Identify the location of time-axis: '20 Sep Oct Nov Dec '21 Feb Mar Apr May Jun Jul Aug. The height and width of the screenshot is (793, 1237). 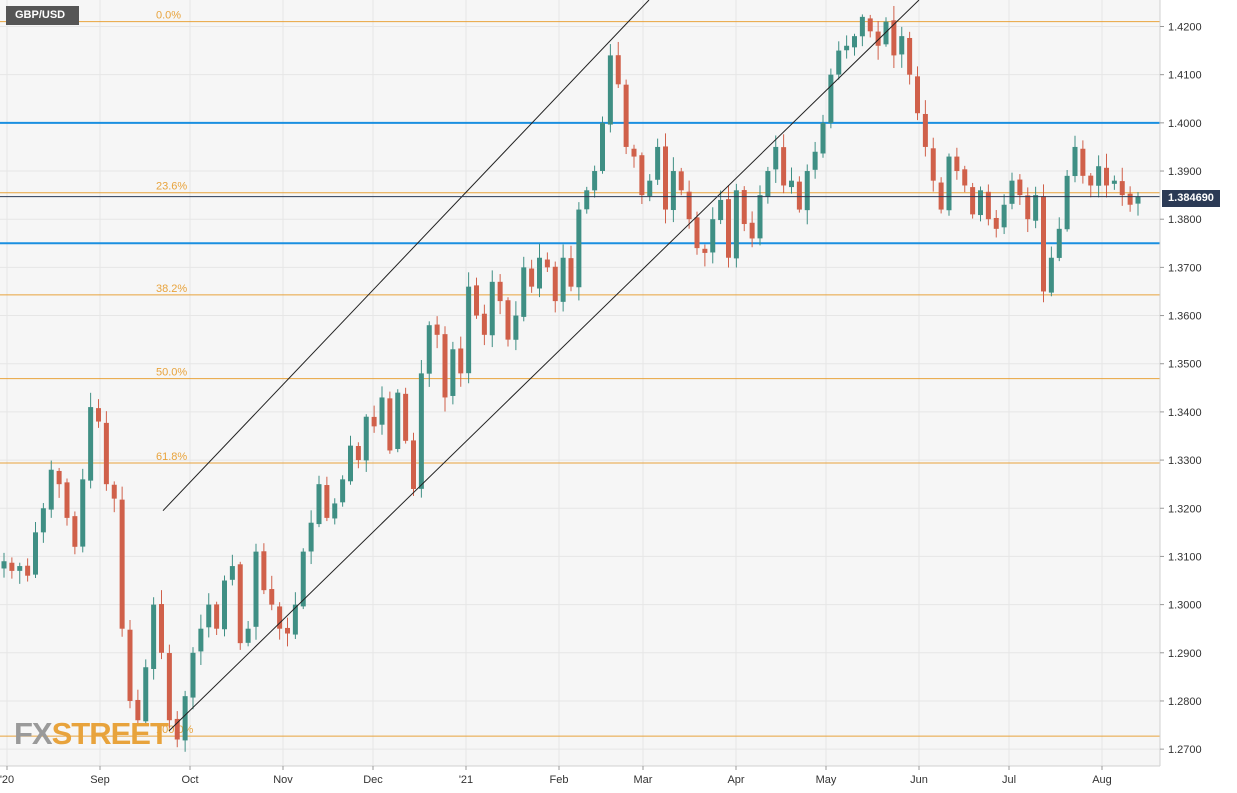
(556, 776).